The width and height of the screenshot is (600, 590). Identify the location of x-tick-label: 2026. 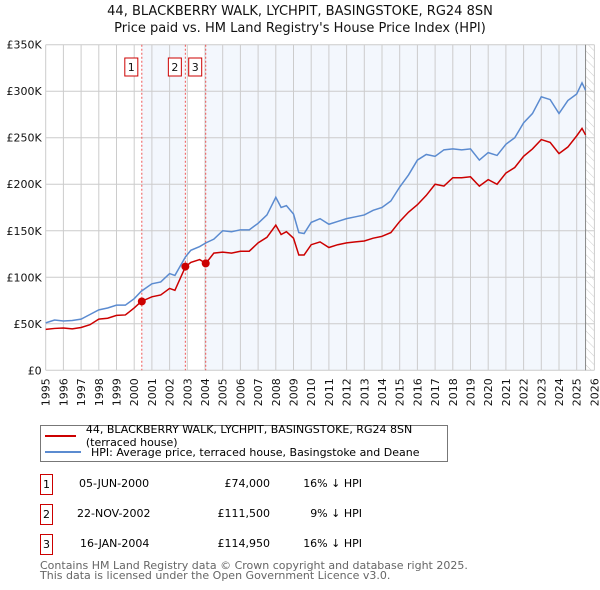
(594, 392).